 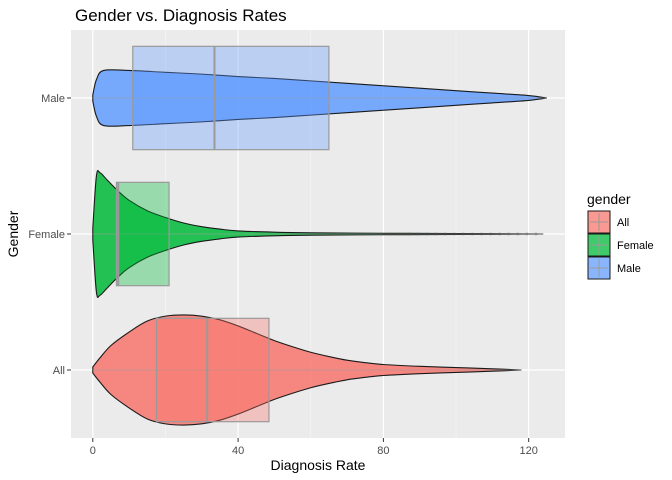 I want to click on box-female, so click(x=142, y=234).